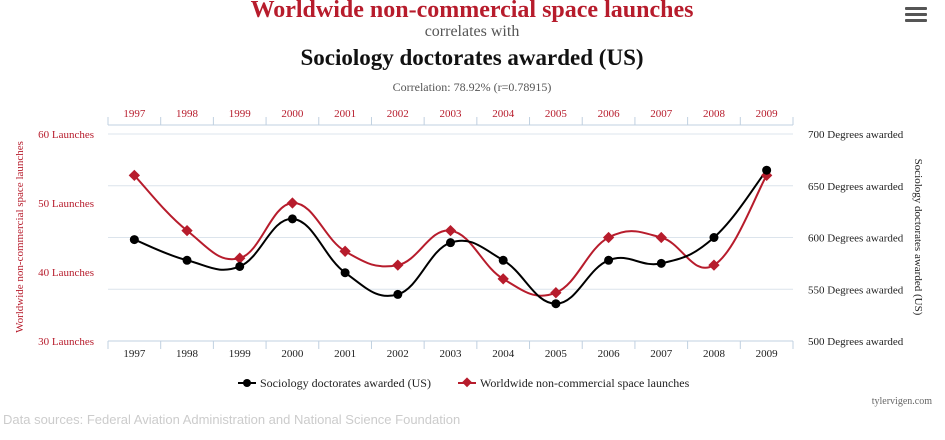 The height and width of the screenshot is (440, 945). I want to click on x-tick-label-top: 1999, so click(240, 114).